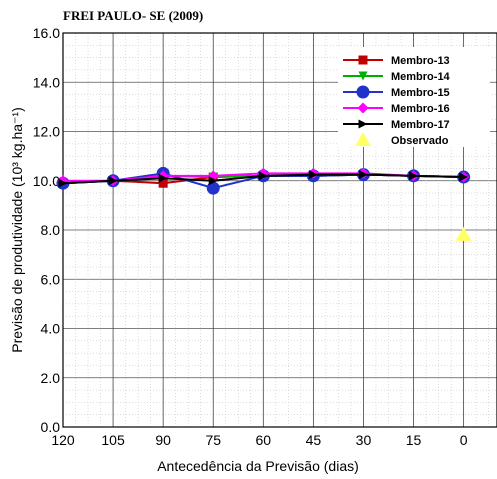 This screenshot has width=497, height=479. I want to click on x-tick-label: 105, so click(113, 440).